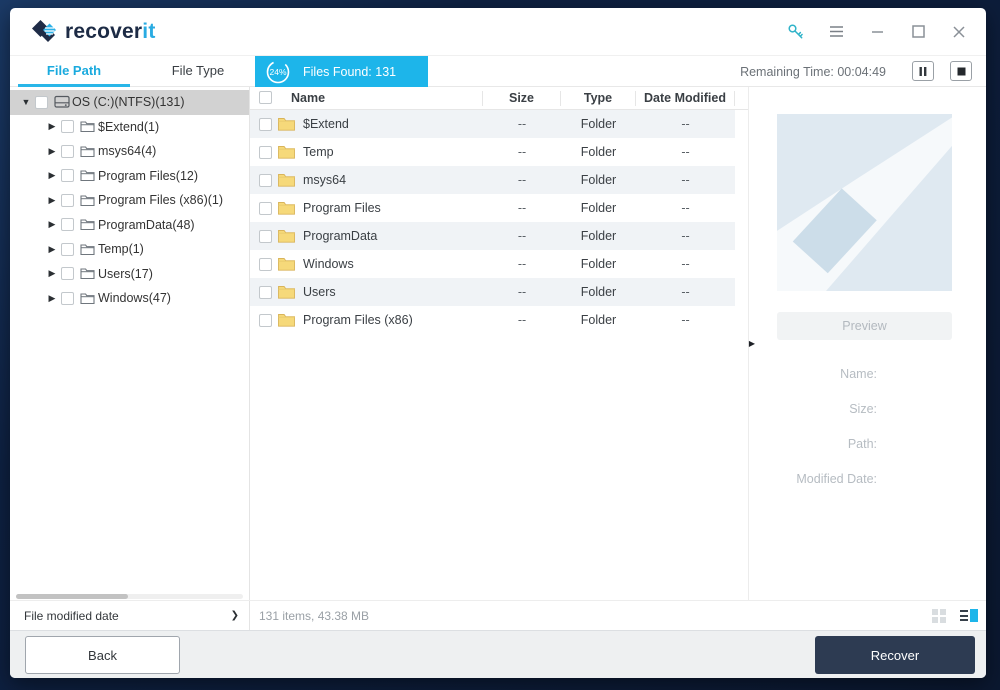 This screenshot has width=1000, height=690. What do you see at coordinates (498, 654) in the screenshot?
I see `footer-bar: Back Recover` at bounding box center [498, 654].